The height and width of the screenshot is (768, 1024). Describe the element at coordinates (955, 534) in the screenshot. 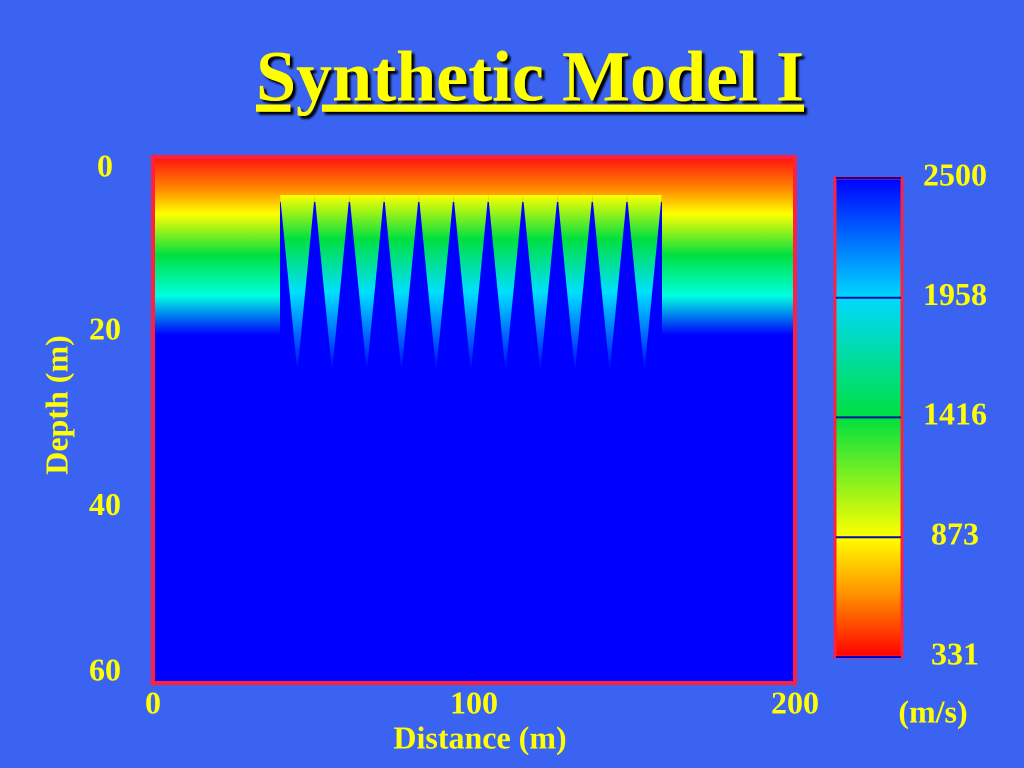

I see `colorbar-tick-label: 873` at that location.